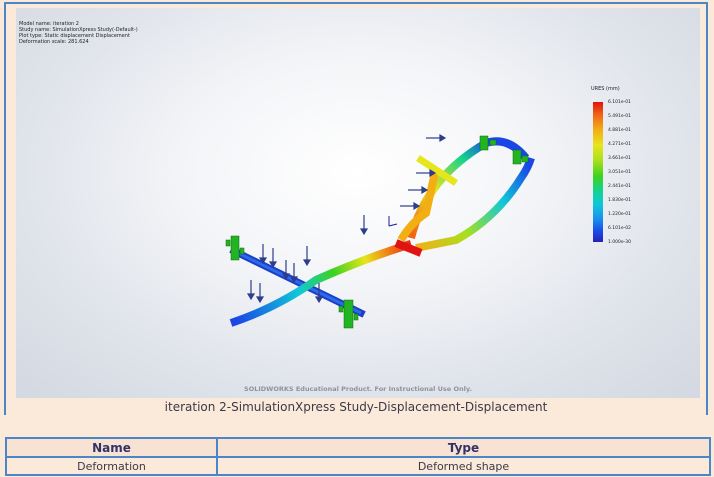  What do you see at coordinates (620, 186) in the screenshot?
I see `legend-tick: 2.441e-01` at bounding box center [620, 186].